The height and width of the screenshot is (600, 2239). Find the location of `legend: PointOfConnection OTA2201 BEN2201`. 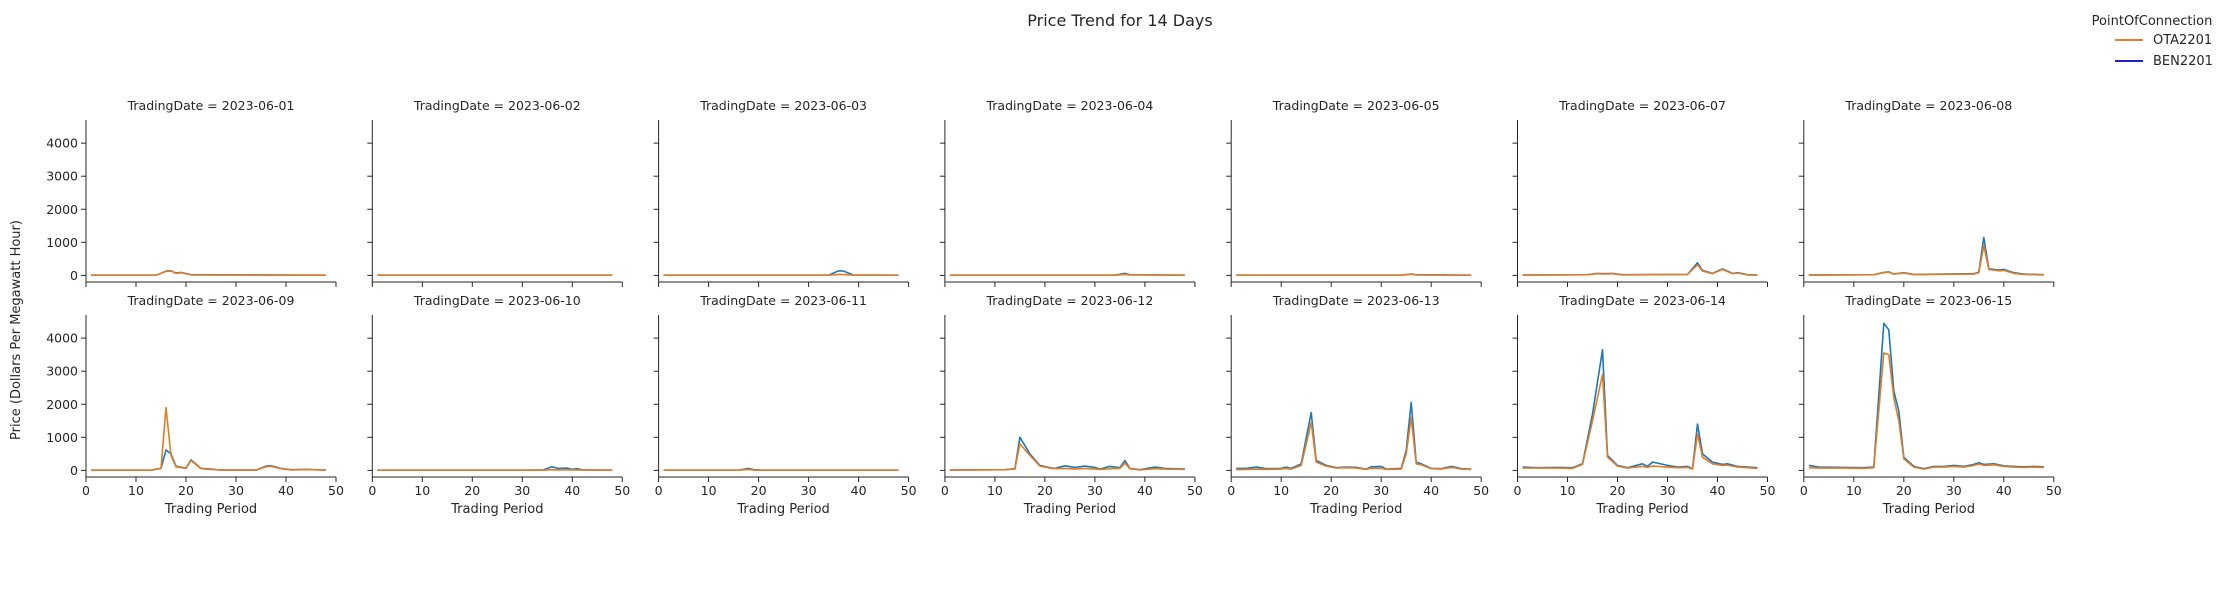

legend: PointOfConnection OTA2201 BEN2201 is located at coordinates (2152, 41).